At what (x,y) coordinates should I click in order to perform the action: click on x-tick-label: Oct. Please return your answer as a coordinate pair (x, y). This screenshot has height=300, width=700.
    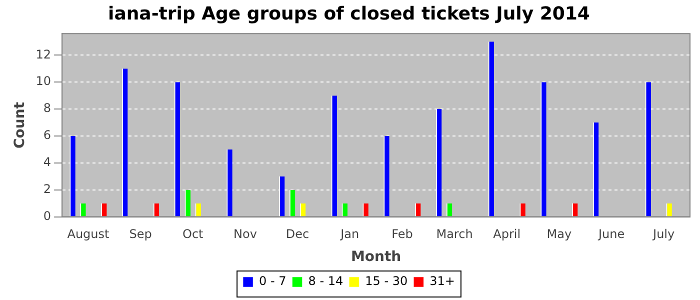
    Looking at the image, I should click on (193, 234).